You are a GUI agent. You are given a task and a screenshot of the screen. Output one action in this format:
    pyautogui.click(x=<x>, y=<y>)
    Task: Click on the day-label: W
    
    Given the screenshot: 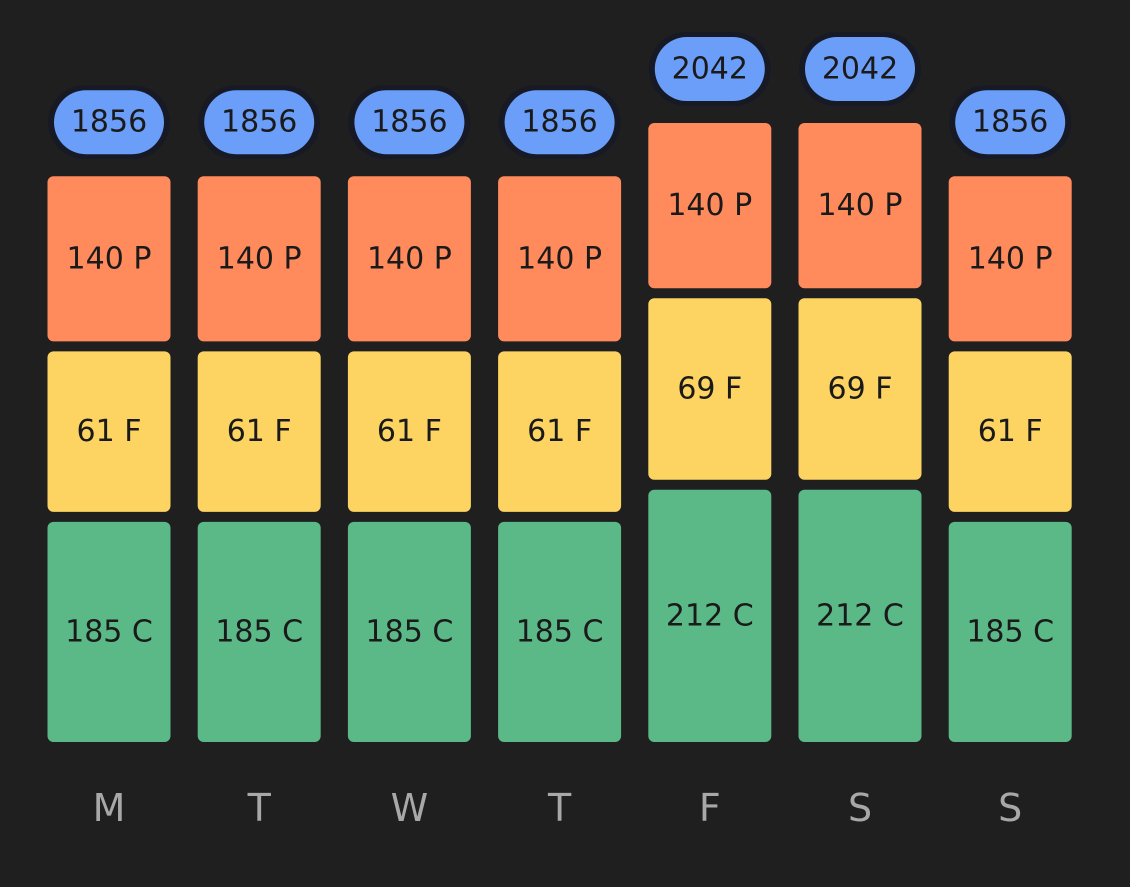 What is the action you would take?
    pyautogui.click(x=410, y=808)
    